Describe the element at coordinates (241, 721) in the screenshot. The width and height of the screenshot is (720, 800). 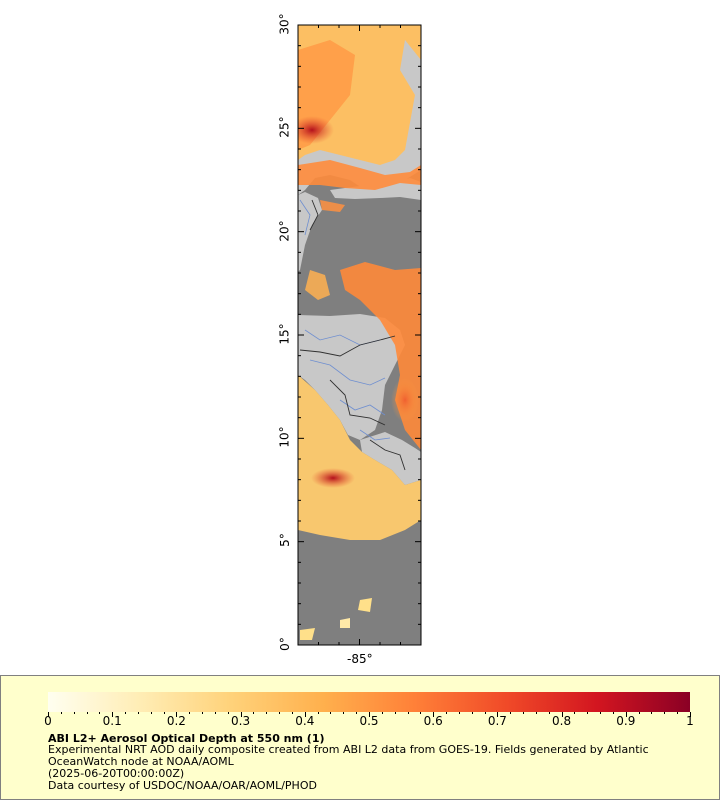
I see `colorbar-tick-label: 0.3` at that location.